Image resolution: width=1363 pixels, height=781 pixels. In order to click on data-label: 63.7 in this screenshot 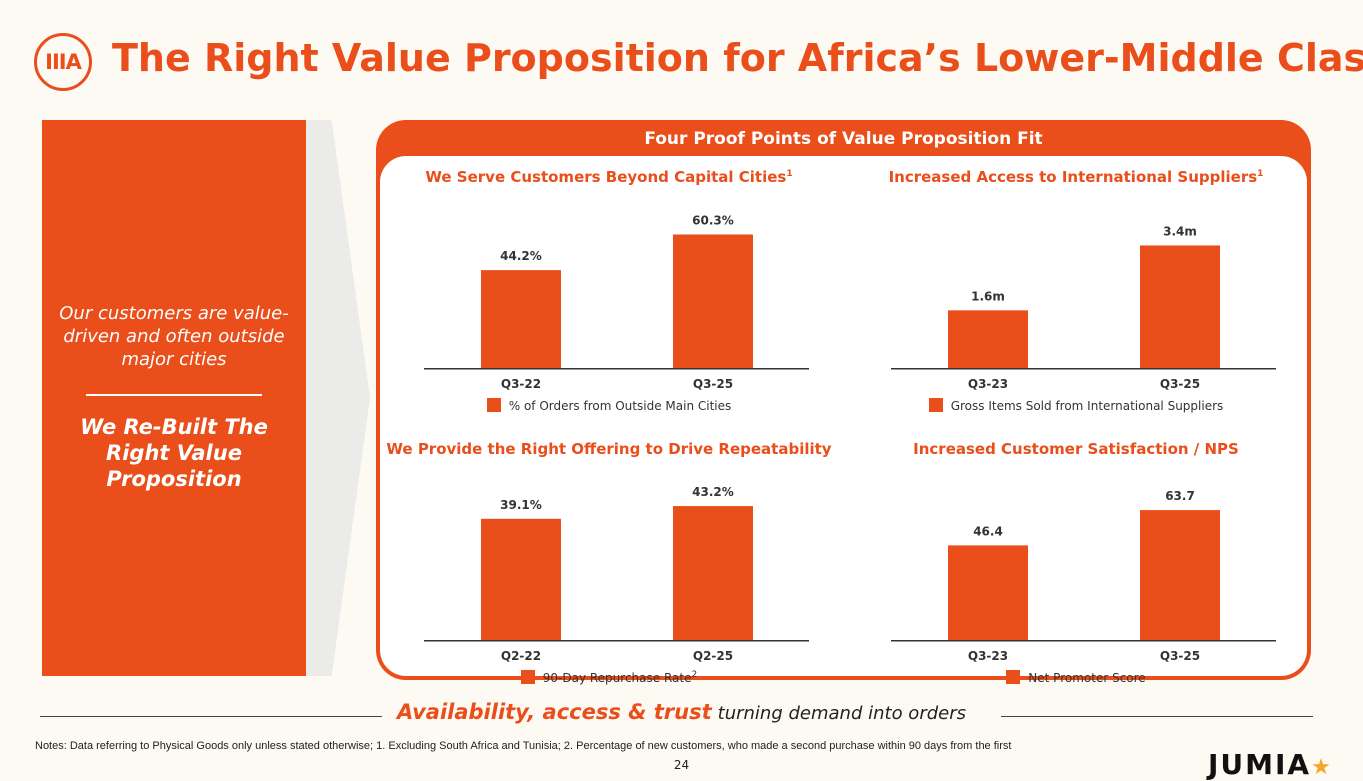, I will do `click(1180, 496)`.